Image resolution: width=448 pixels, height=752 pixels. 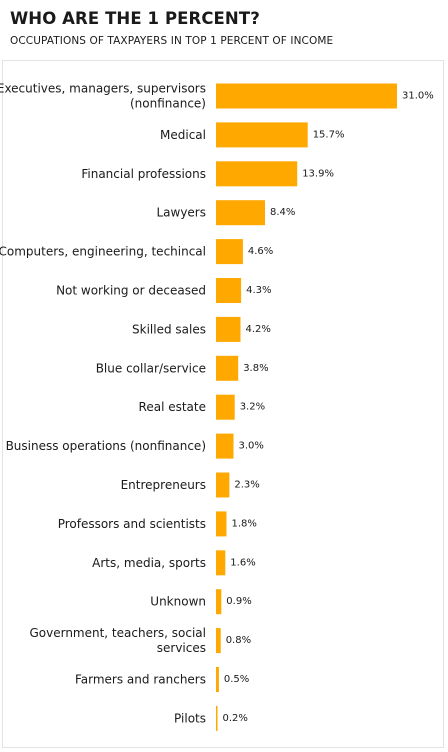 I want to click on value-label-7: 3.8%, so click(x=255, y=368).